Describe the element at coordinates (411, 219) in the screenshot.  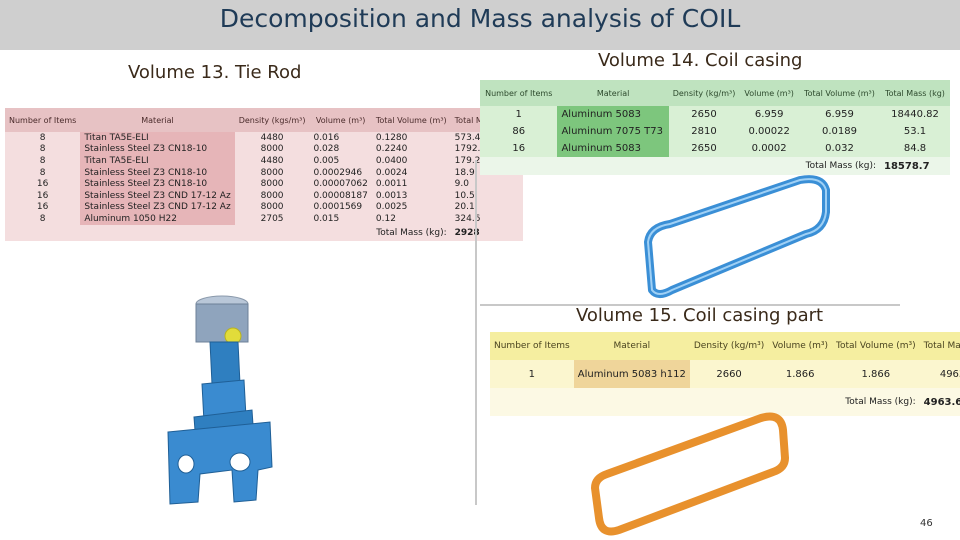
I see `cell-total-volume: 0.12` at that location.